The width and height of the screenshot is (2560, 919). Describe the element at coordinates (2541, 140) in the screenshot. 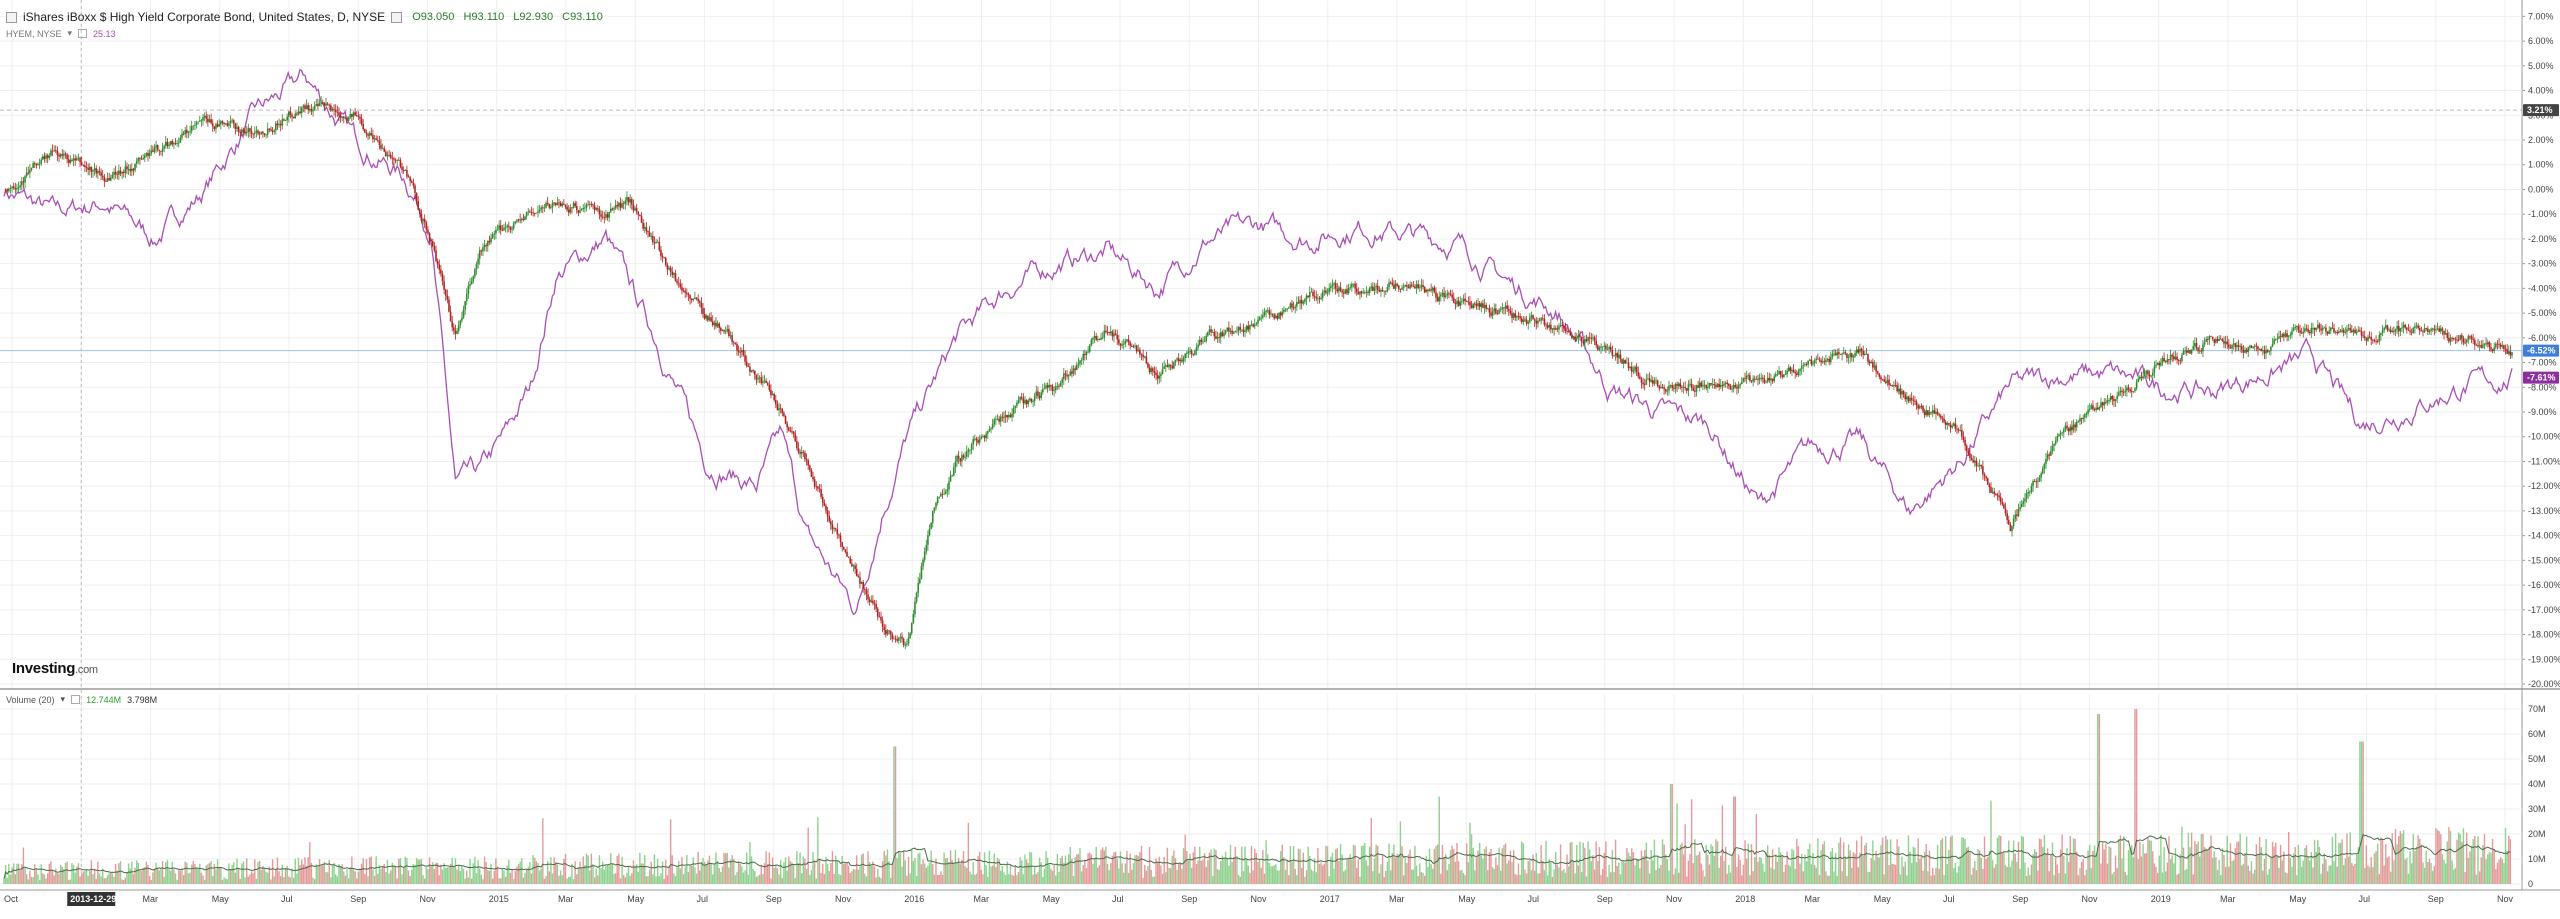

I see `y-tick-label: 2.00%` at that location.